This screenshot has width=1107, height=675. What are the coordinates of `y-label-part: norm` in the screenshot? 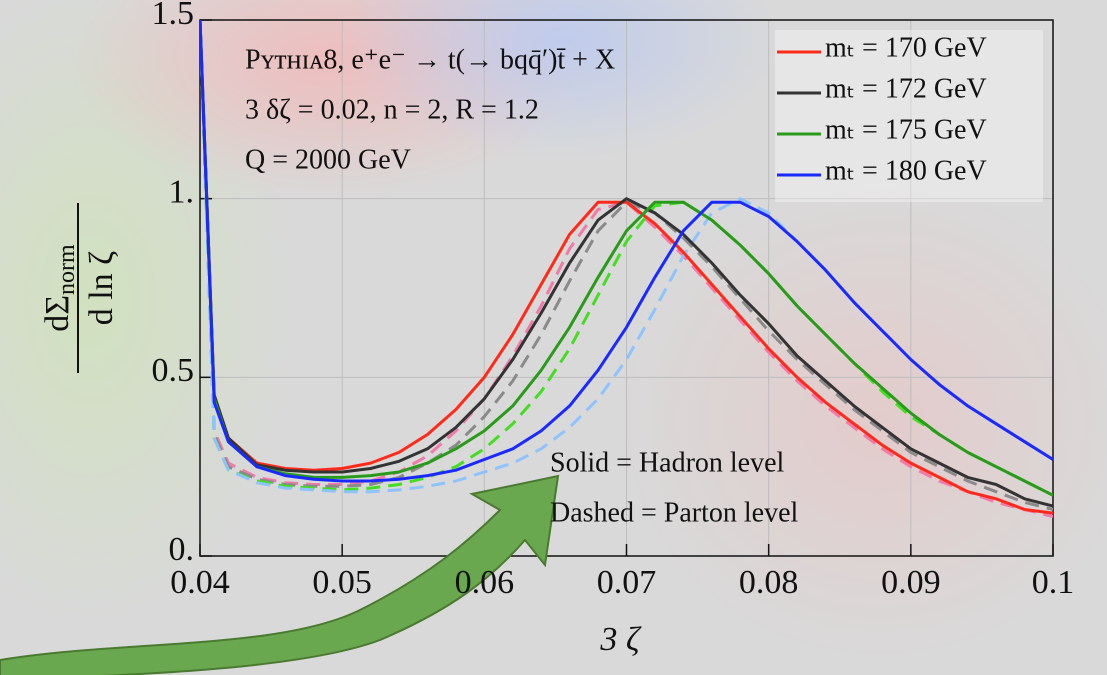 It's located at (67, 269).